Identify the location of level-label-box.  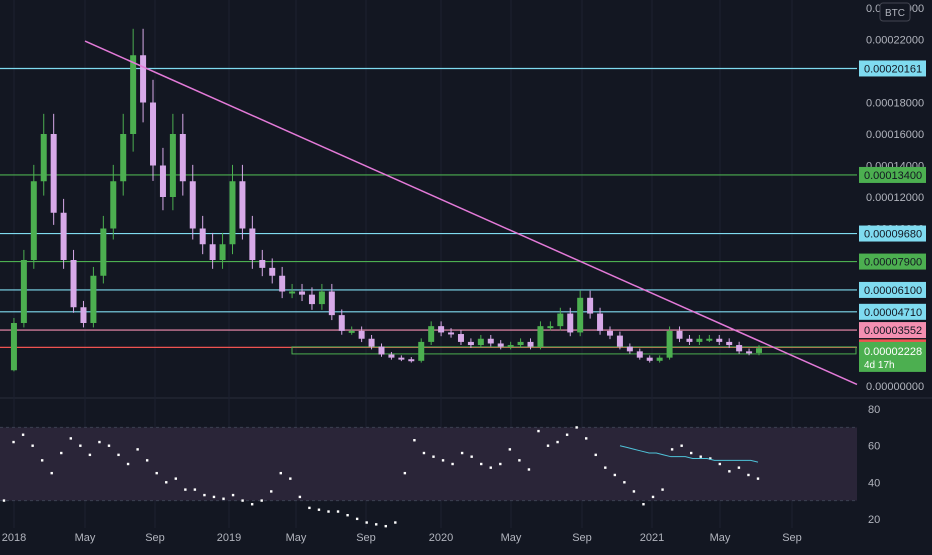
(892, 289).